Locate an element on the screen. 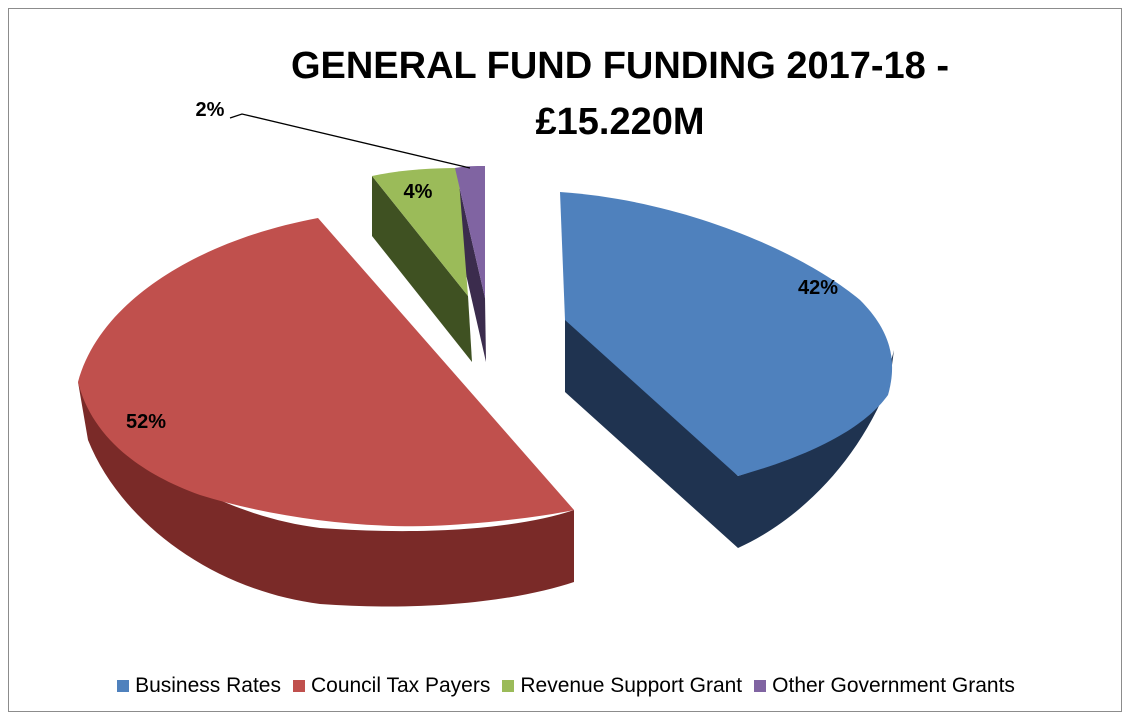  data-label-business-rates: 42% is located at coordinates (818, 288).